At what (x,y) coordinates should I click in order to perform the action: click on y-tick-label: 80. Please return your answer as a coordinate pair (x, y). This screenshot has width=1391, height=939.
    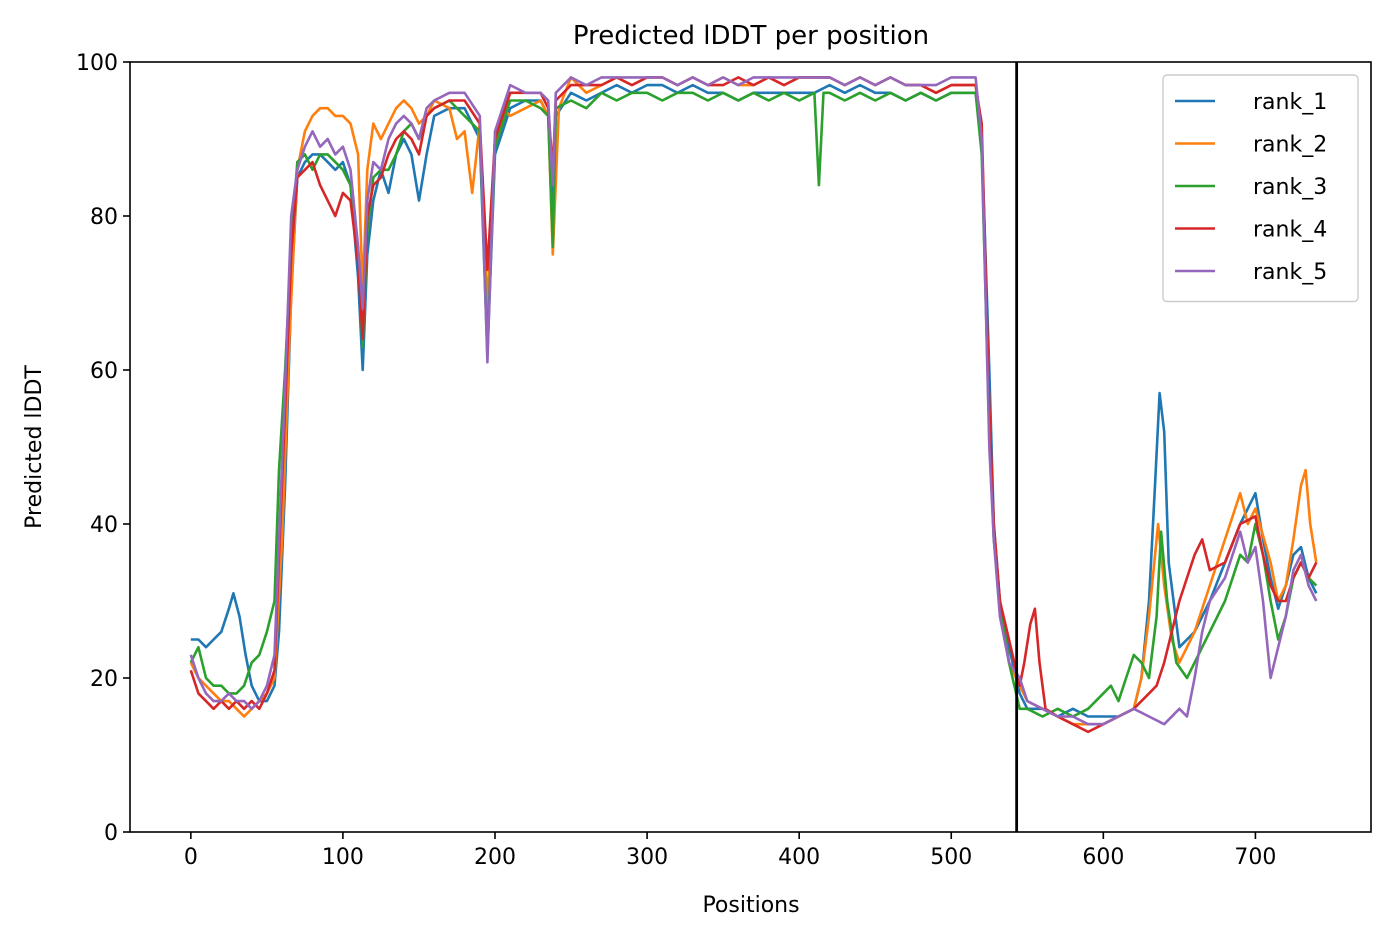
    Looking at the image, I should click on (104, 217).